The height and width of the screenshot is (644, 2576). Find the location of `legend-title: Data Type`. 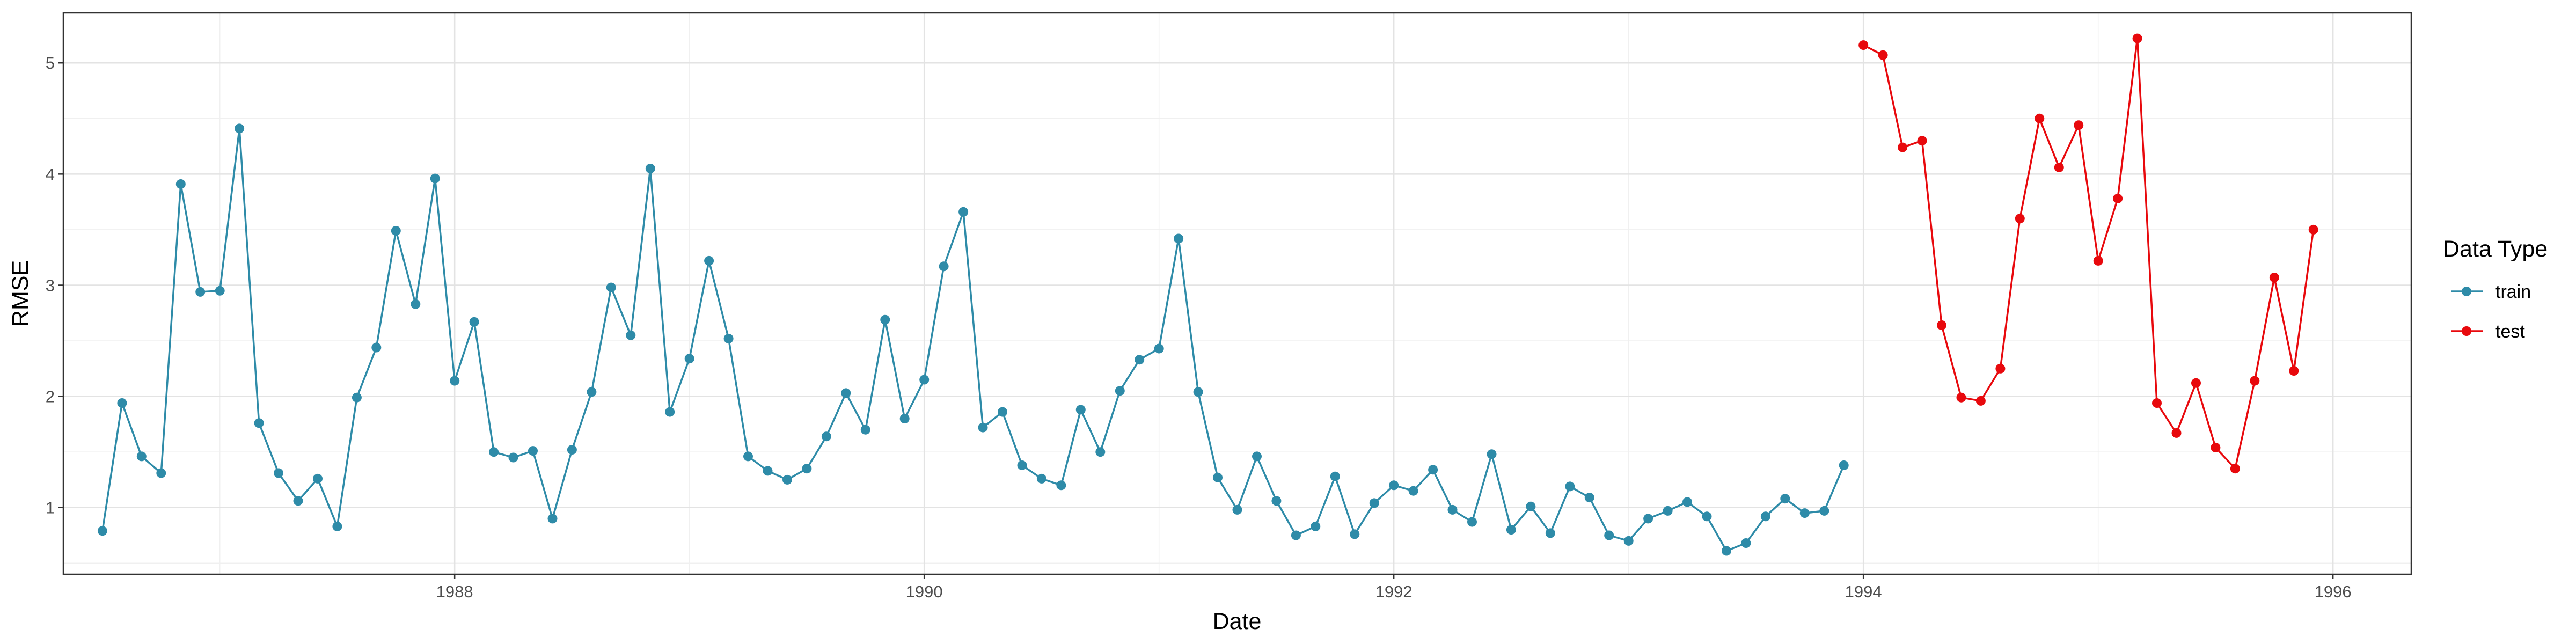

legend-title: Data Type is located at coordinates (2495, 249).